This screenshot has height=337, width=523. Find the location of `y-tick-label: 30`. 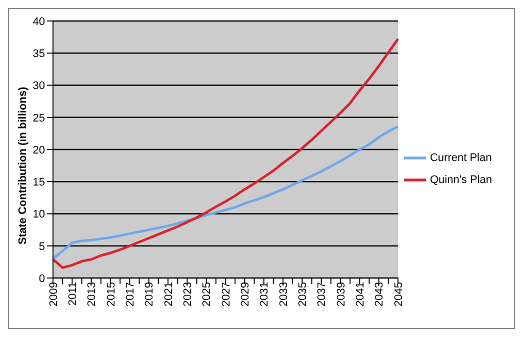

y-tick-label: 30 is located at coordinates (38, 86).